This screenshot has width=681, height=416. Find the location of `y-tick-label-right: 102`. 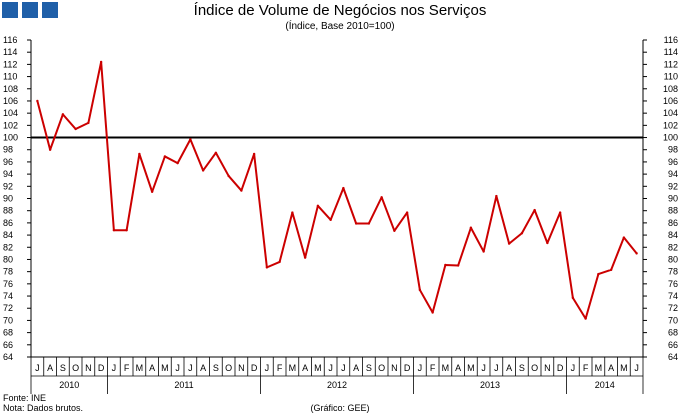

y-tick-label-right: 102 is located at coordinates (670, 125).